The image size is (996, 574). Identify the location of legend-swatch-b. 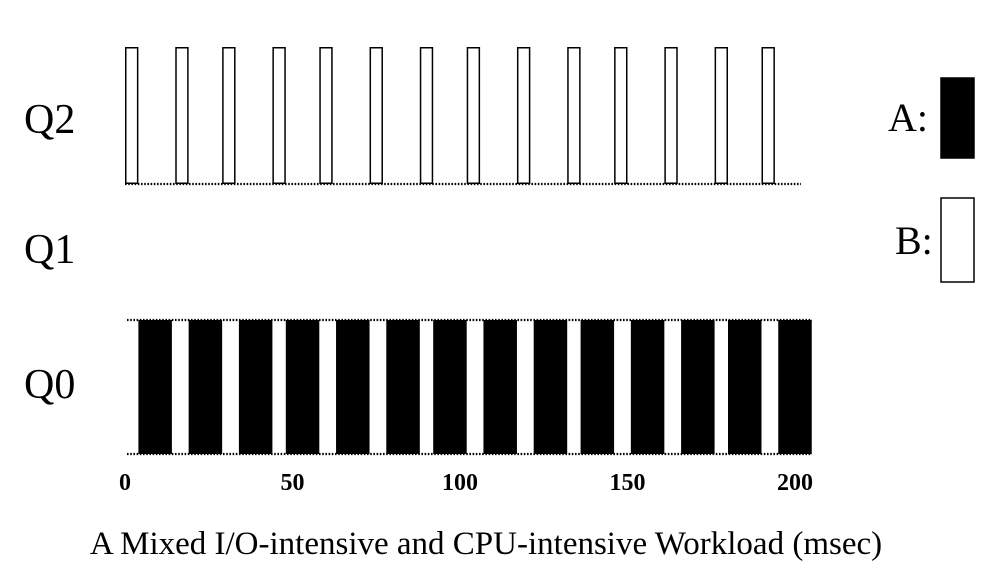
(957, 240).